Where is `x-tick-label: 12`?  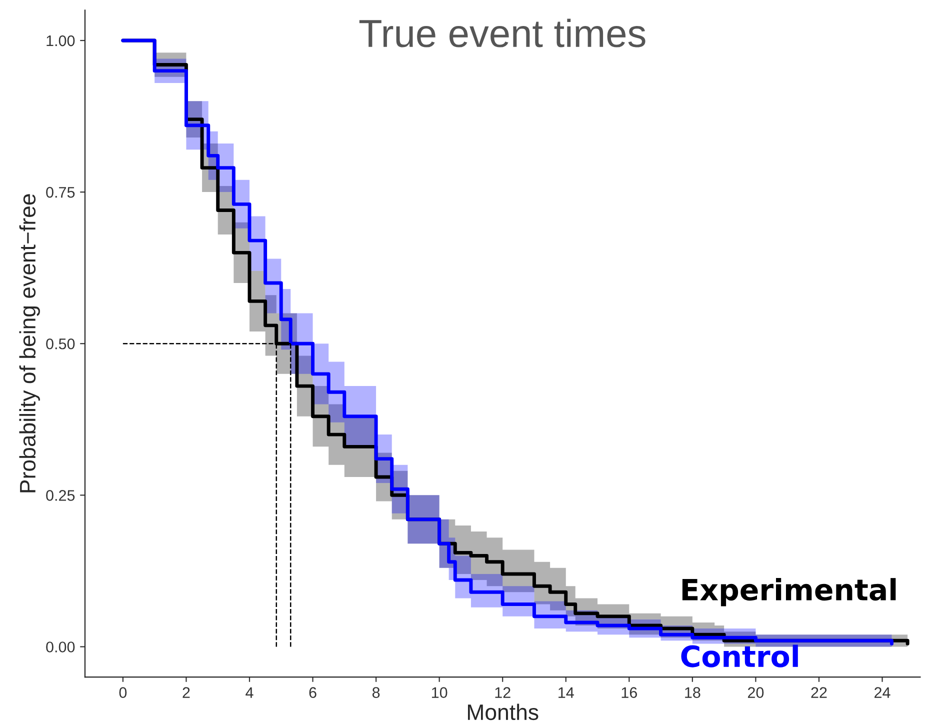 x-tick-label: 12 is located at coordinates (502, 692).